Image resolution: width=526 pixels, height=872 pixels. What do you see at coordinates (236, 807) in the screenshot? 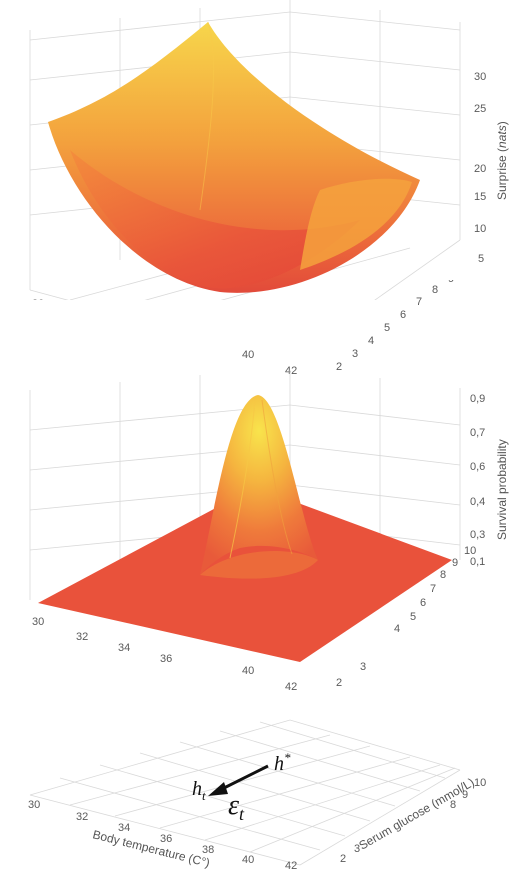
I see `epsilon-t-label: εt` at bounding box center [236, 807].